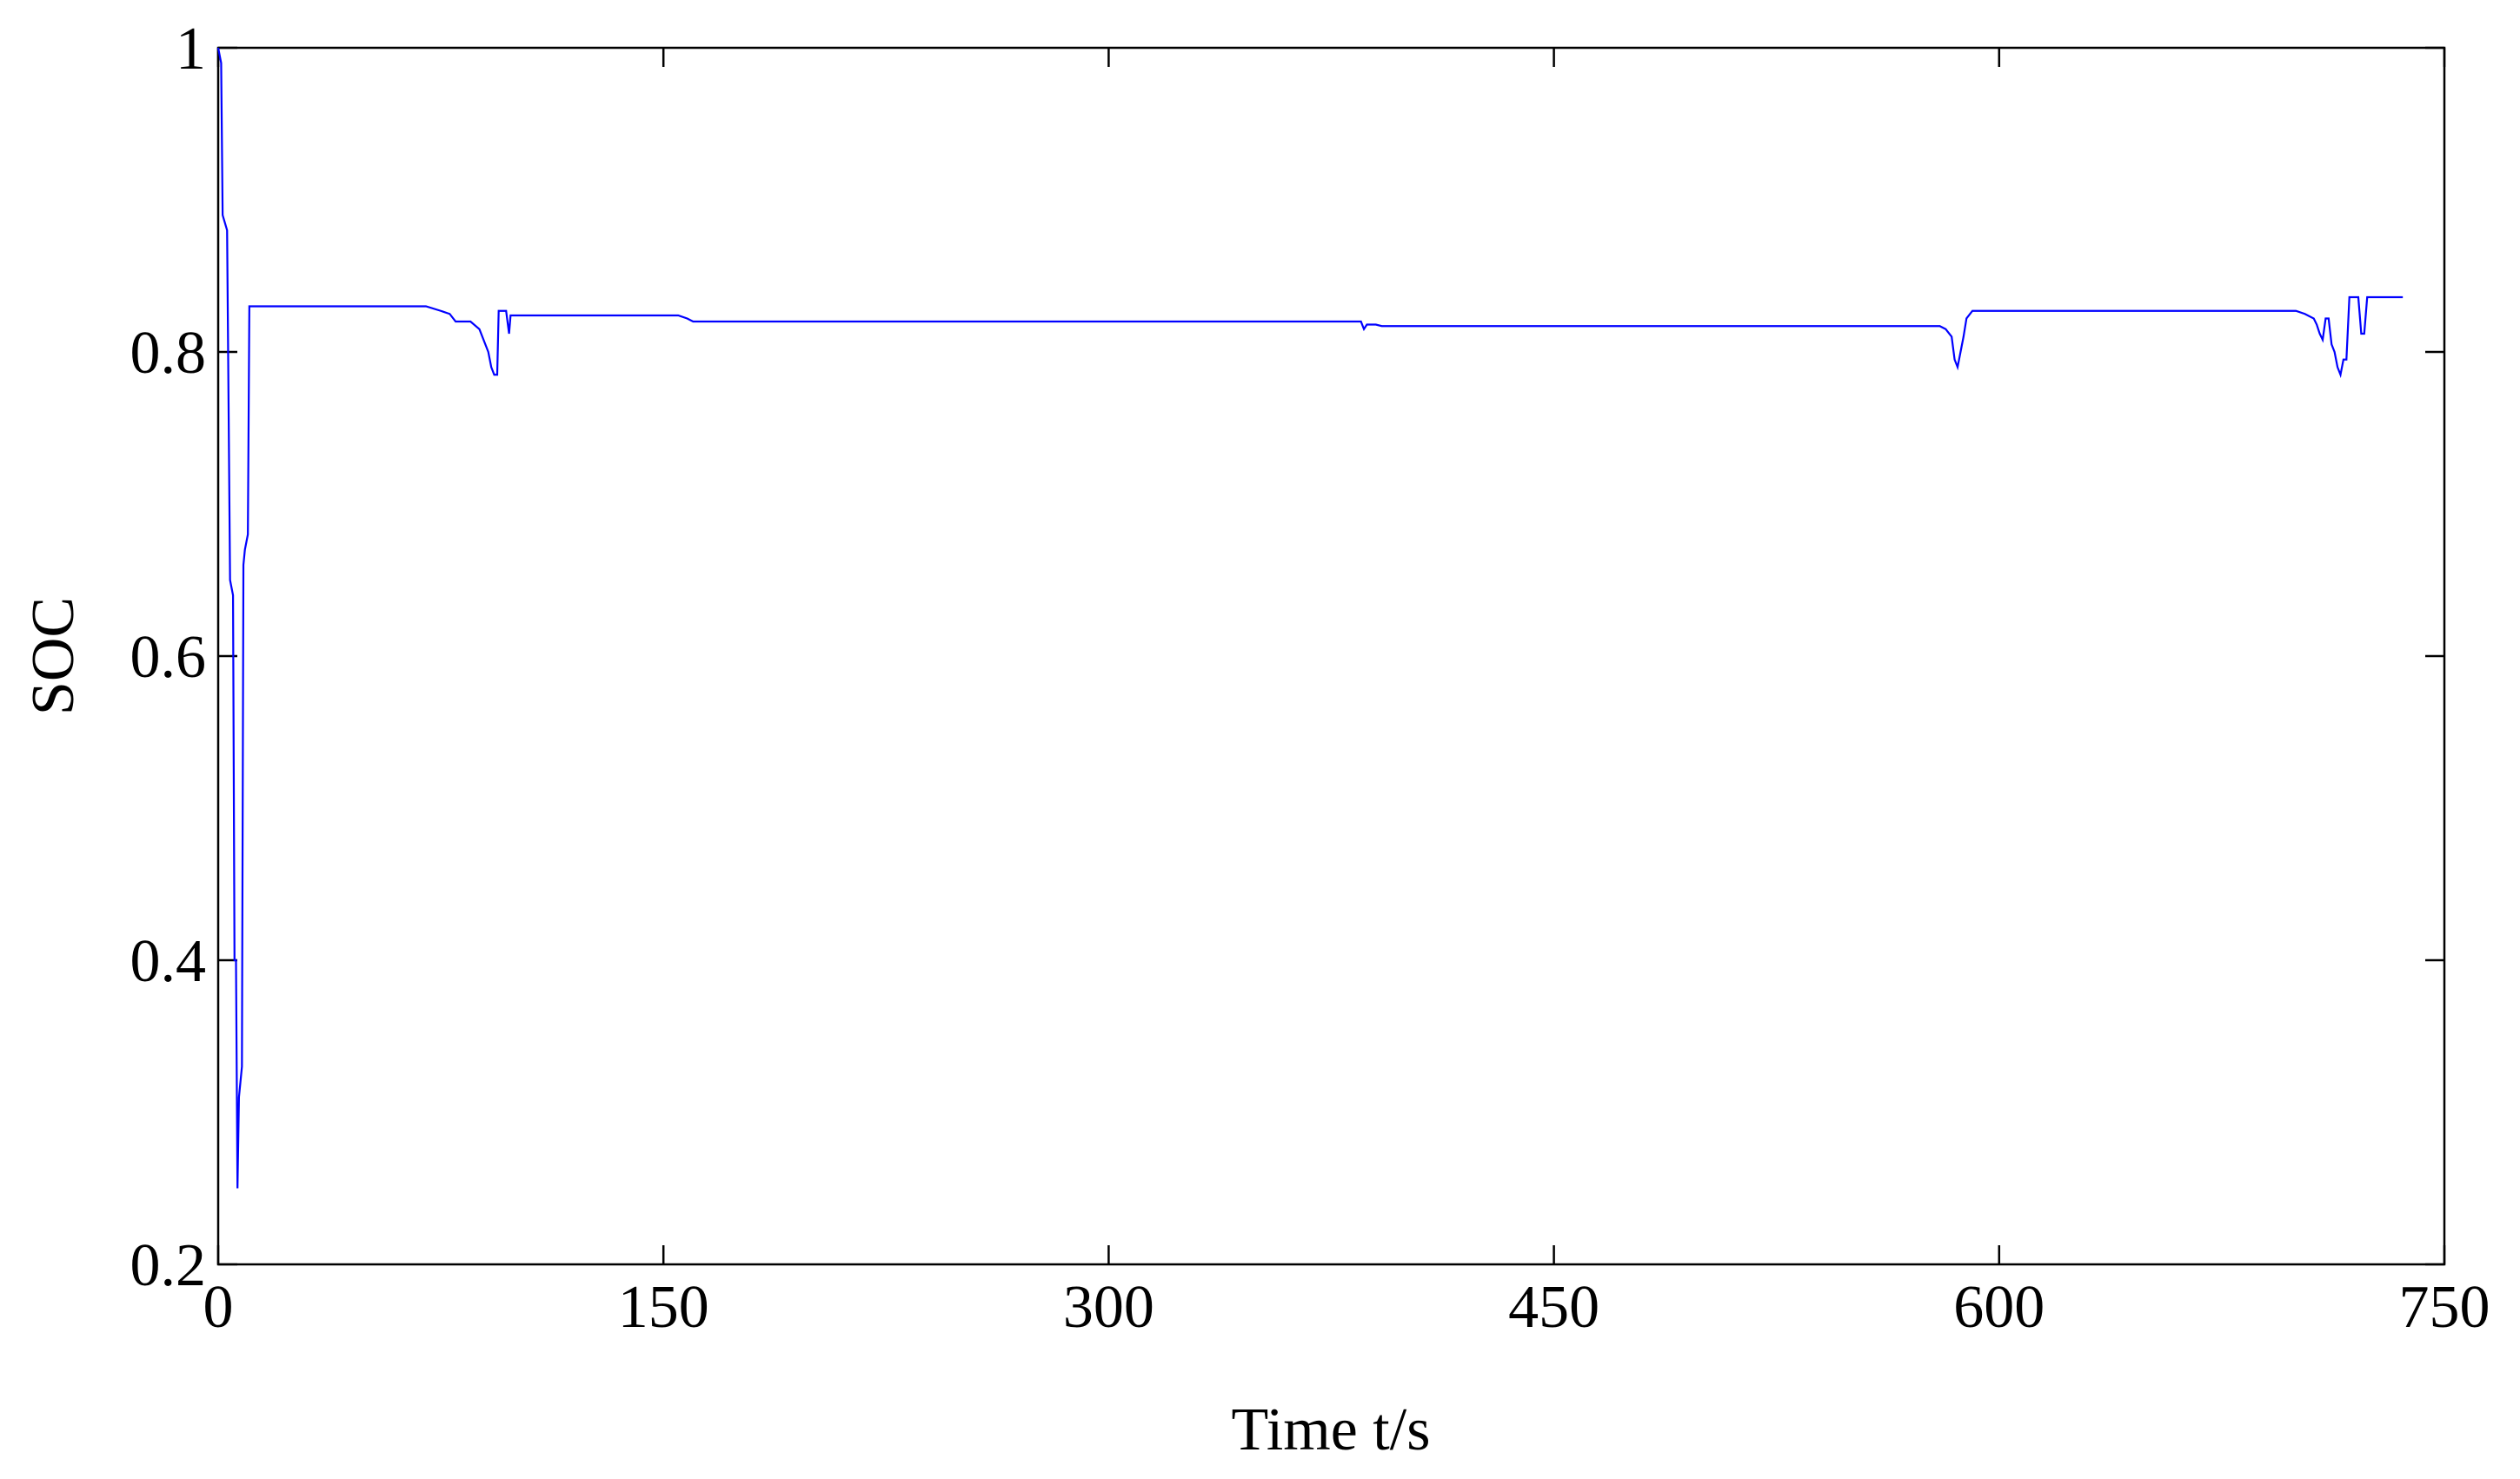 The width and height of the screenshot is (2520, 1479). Describe the element at coordinates (168, 1265) in the screenshot. I see `y-tick-label: 0.2` at that location.